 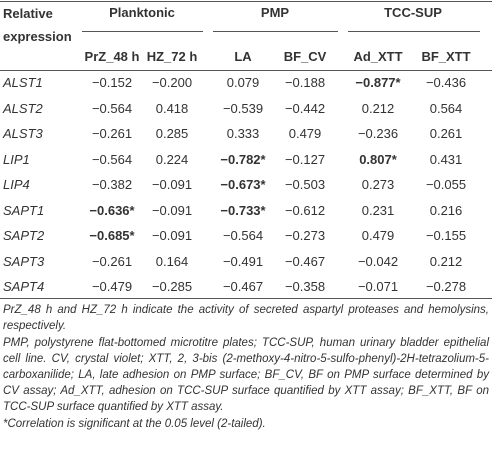 What do you see at coordinates (243, 82) in the screenshot?
I see `cell-value: 0.079` at bounding box center [243, 82].